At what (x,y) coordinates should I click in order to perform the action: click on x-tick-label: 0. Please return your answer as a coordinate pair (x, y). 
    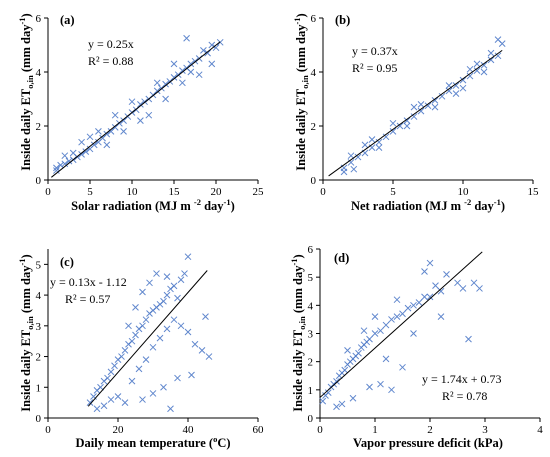
    Looking at the image, I should click on (323, 192).